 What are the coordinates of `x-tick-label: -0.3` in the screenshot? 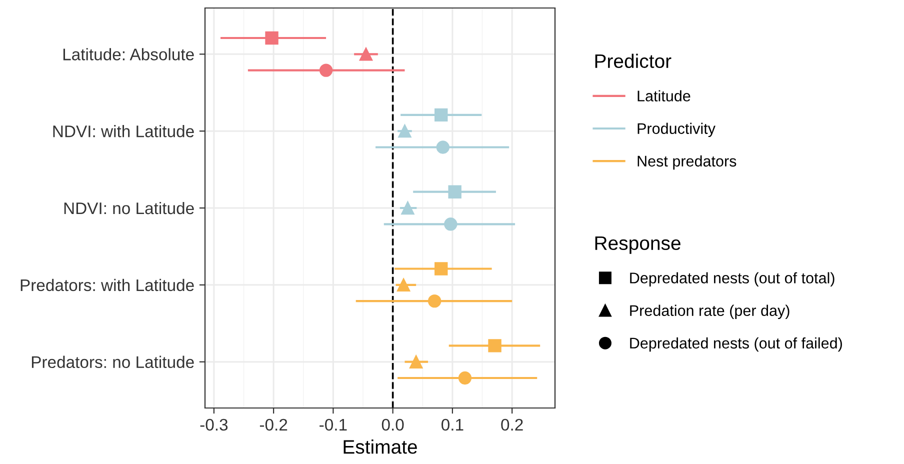 It's located at (214, 424).